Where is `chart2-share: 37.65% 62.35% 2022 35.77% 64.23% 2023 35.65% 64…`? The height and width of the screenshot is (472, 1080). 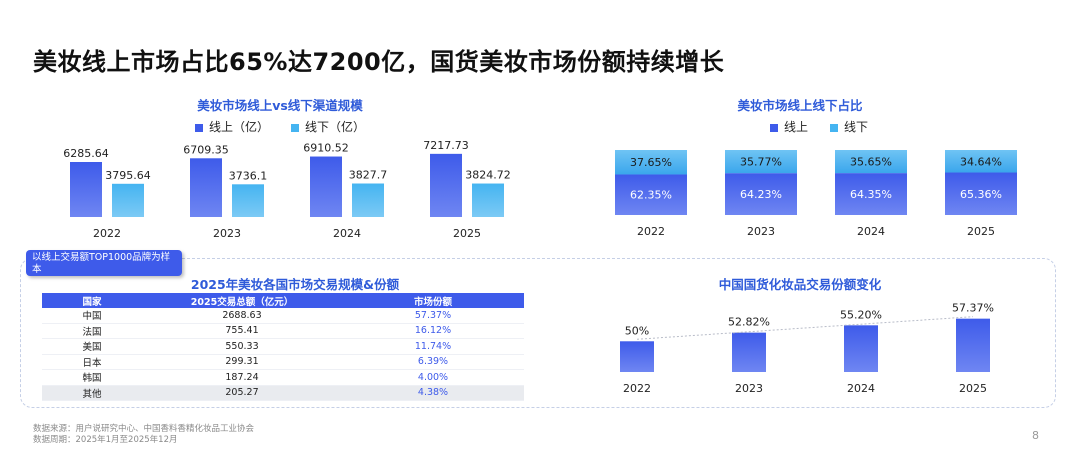
chart2-share: 37.65% 62.35% 2022 35.77% 64.23% 2023 35.65% 64… is located at coordinates (816, 194).